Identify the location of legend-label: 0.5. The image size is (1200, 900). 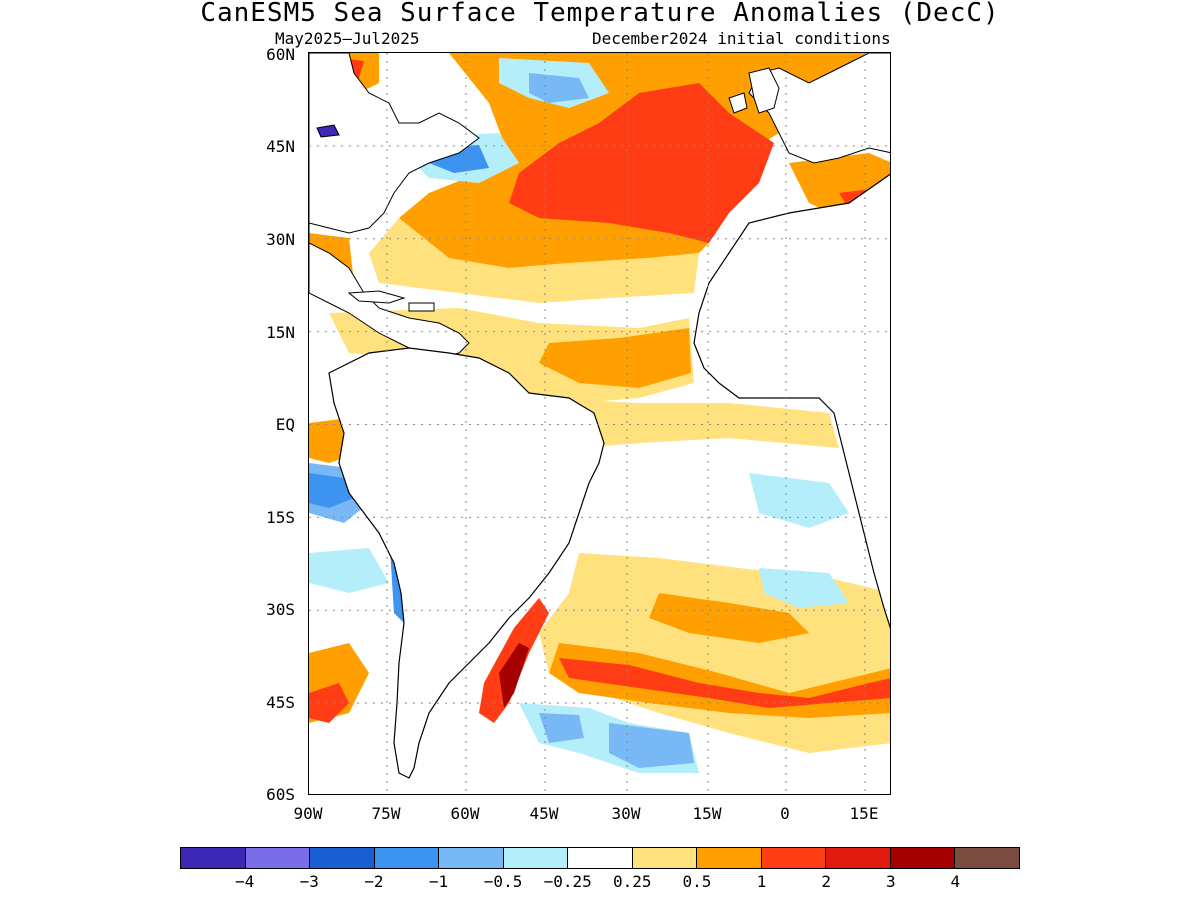
(697, 881).